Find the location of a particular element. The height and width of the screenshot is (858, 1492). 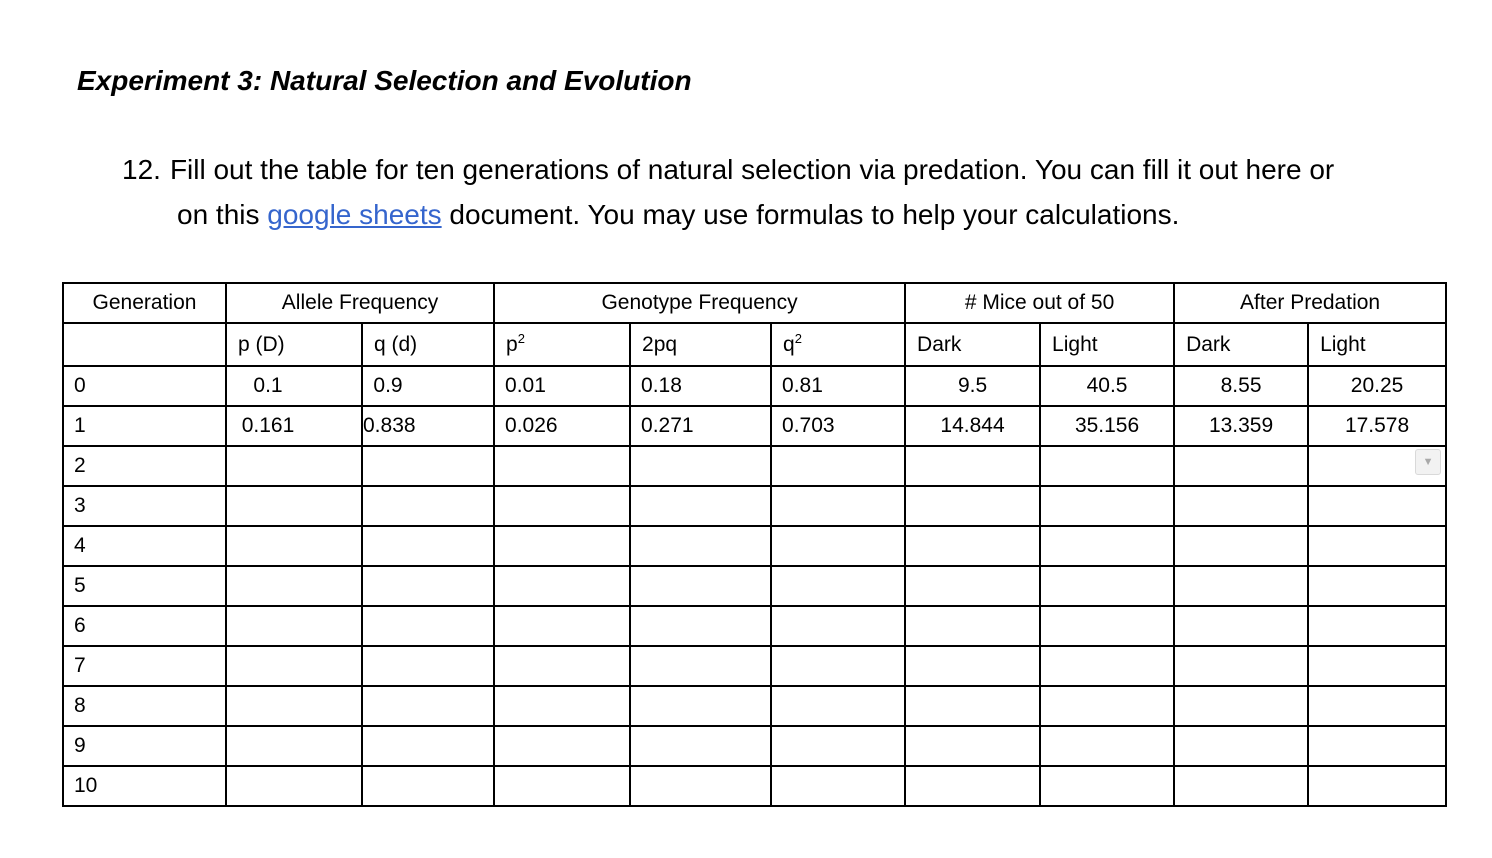

value-cell: 17.578 is located at coordinates (1377, 426).